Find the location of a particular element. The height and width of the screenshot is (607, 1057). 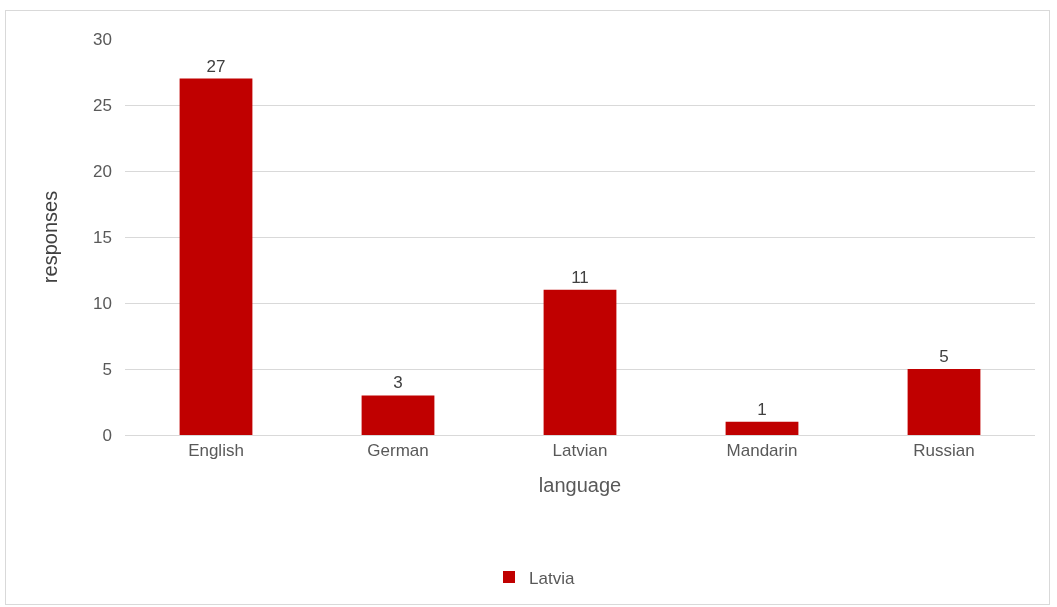

y-tick-label: 20 is located at coordinates (102, 171).